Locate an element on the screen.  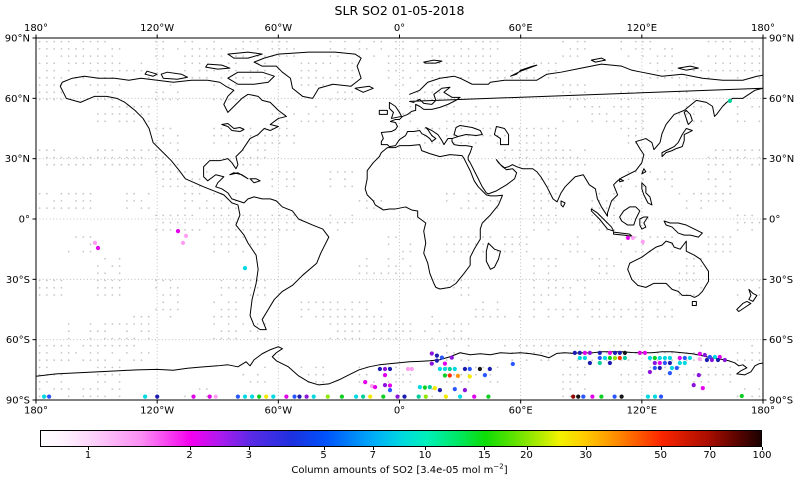
lon-tick-label-top: 60°E is located at coordinates (521, 28).